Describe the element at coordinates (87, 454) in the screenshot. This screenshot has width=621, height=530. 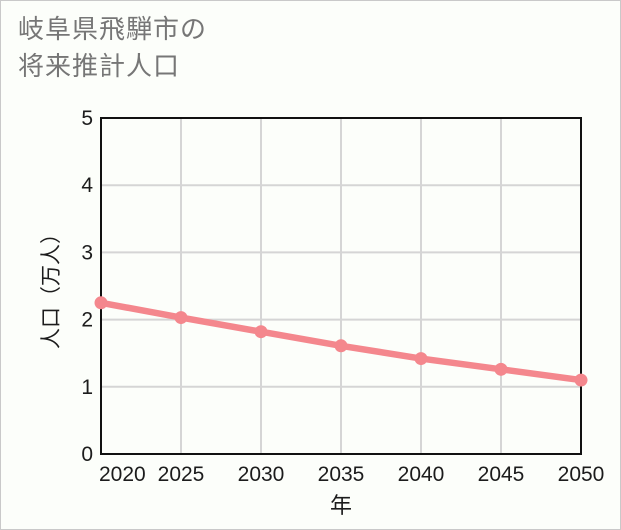
I see `y-tick-label: 0` at that location.